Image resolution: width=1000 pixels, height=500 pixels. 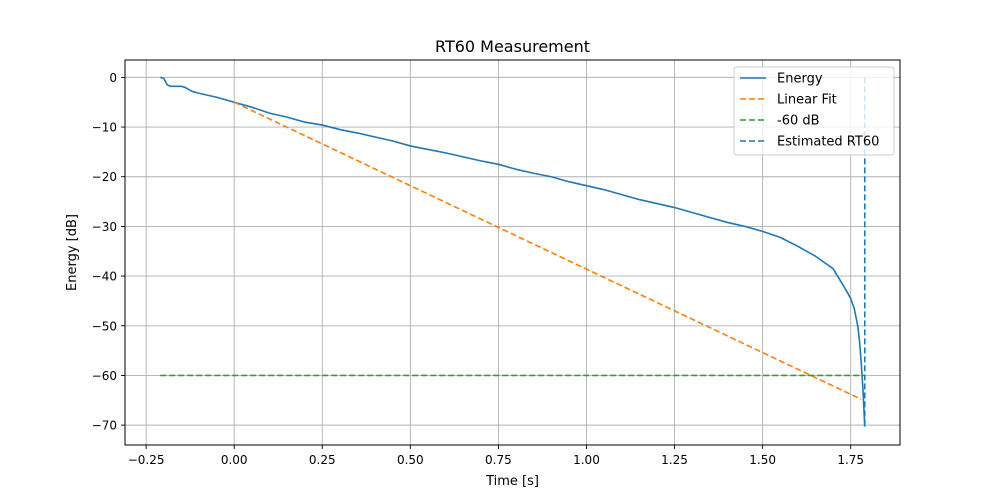 I want to click on y-tick-label: 0, so click(x=113, y=78).